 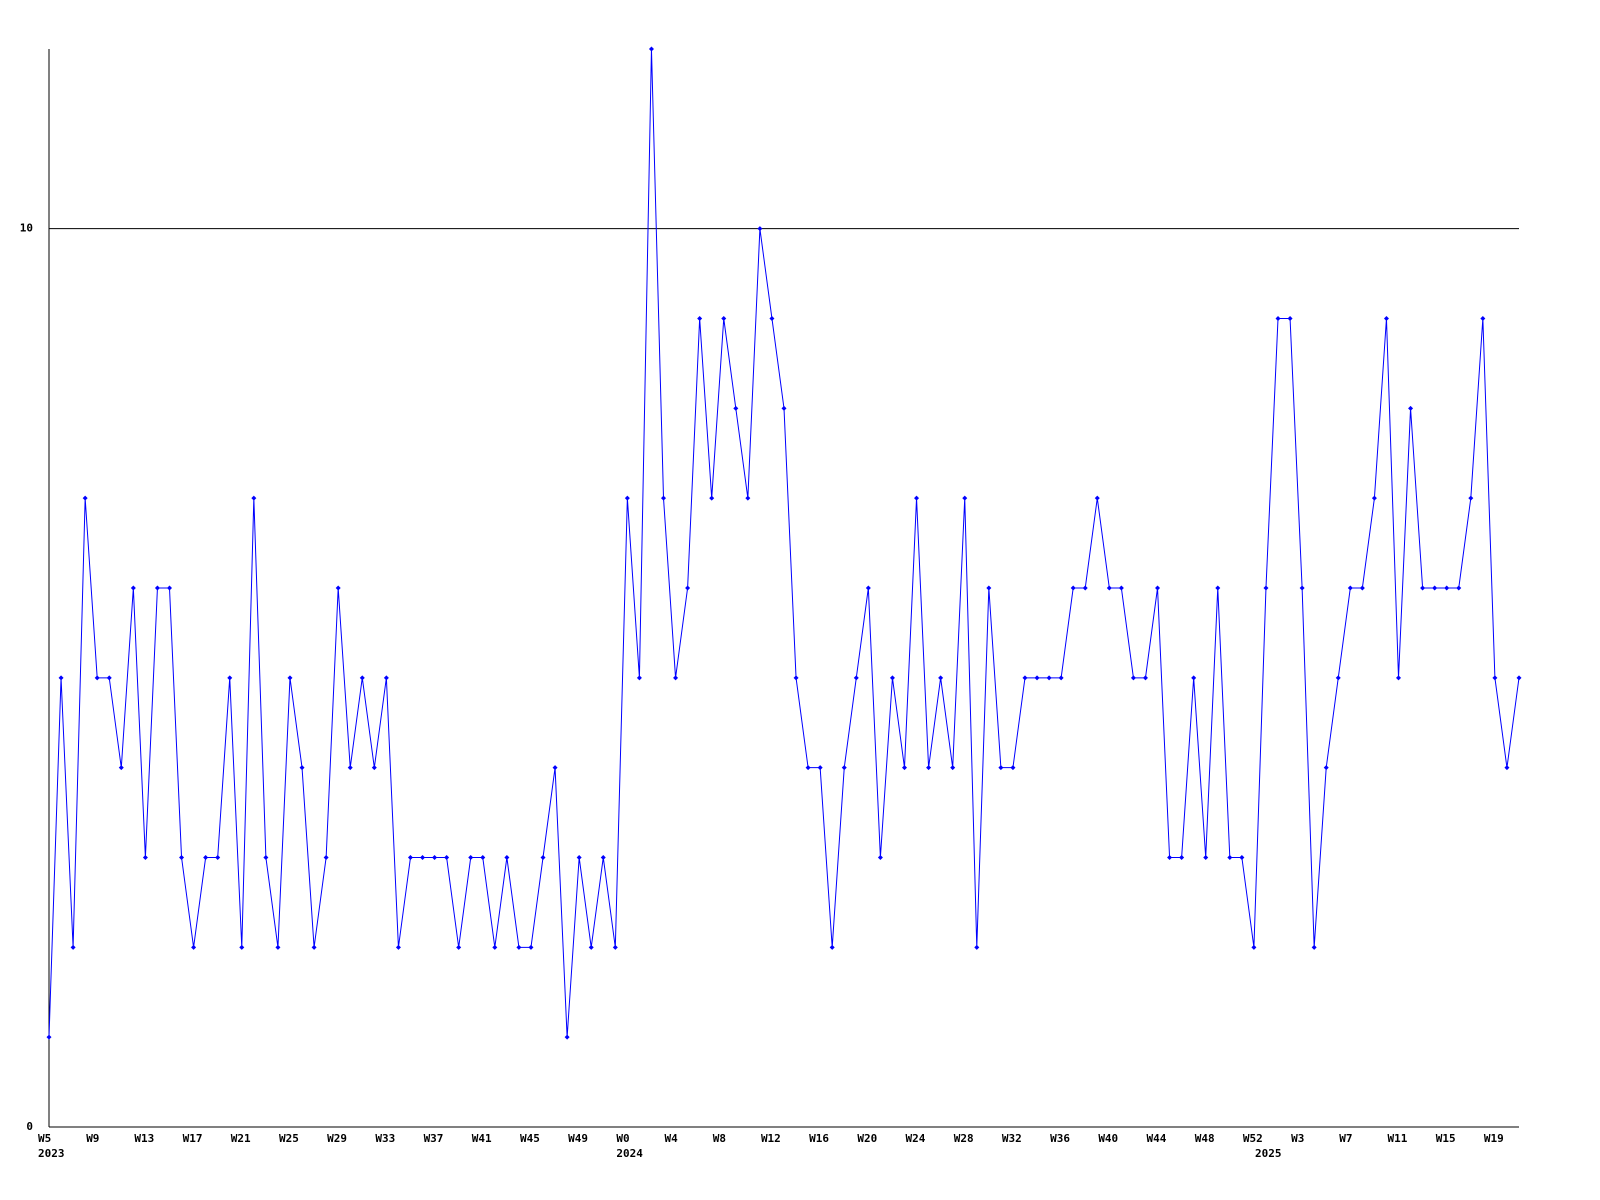 What do you see at coordinates (1268, 1153) in the screenshot?
I see `year-label: 2025` at bounding box center [1268, 1153].